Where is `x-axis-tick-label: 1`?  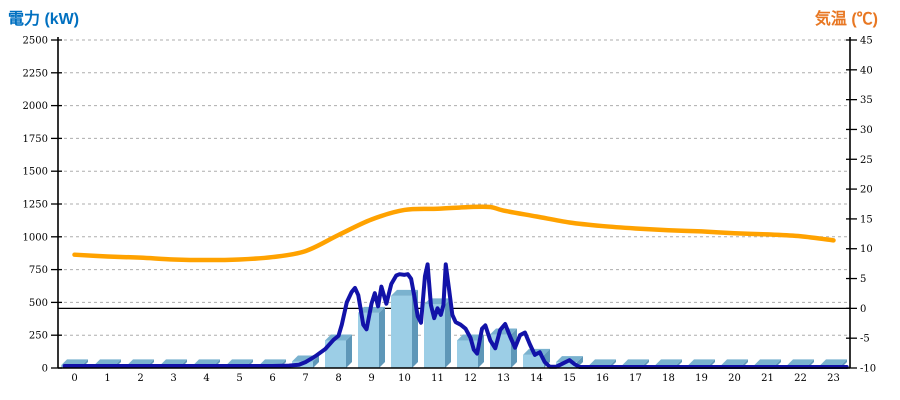 x-axis-tick-label: 1 is located at coordinates (107, 378).